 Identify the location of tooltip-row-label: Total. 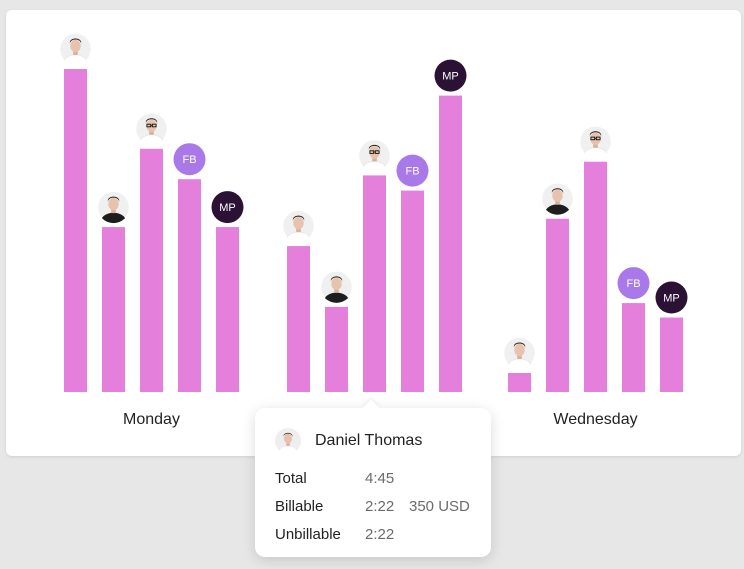
(291, 478).